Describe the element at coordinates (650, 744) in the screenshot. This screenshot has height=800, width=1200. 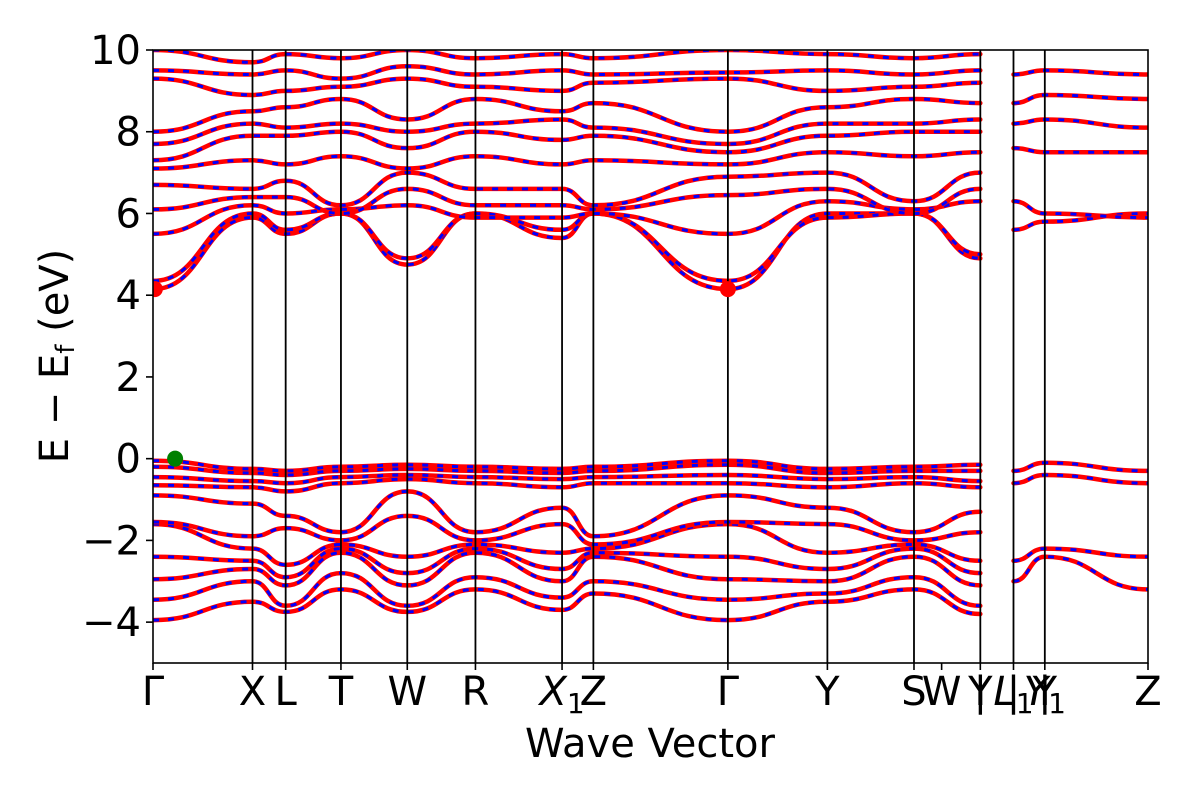
I see `x-axis-label: Wave Vector` at that location.